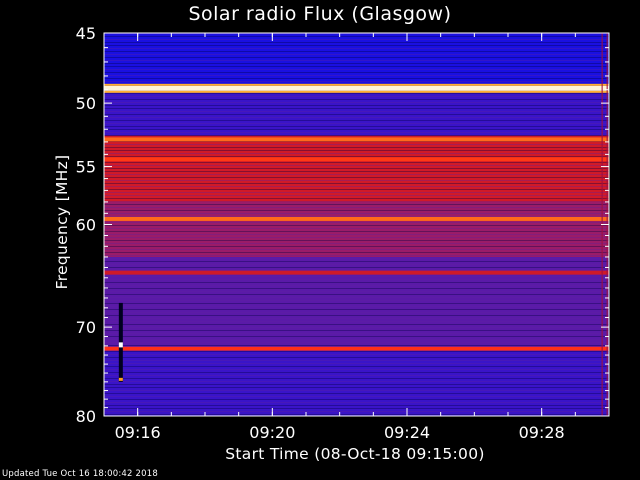 The height and width of the screenshot is (480, 640). I want to click on y-tick-label-5: 80, so click(86, 416).